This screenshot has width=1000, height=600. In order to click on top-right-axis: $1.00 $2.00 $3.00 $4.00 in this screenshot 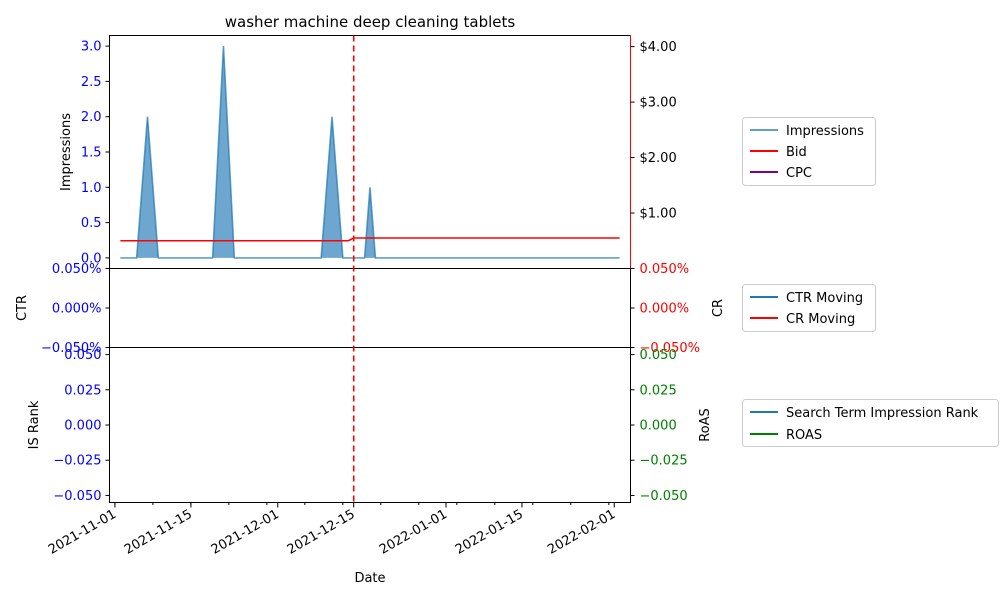, I will do `click(653, 131)`.